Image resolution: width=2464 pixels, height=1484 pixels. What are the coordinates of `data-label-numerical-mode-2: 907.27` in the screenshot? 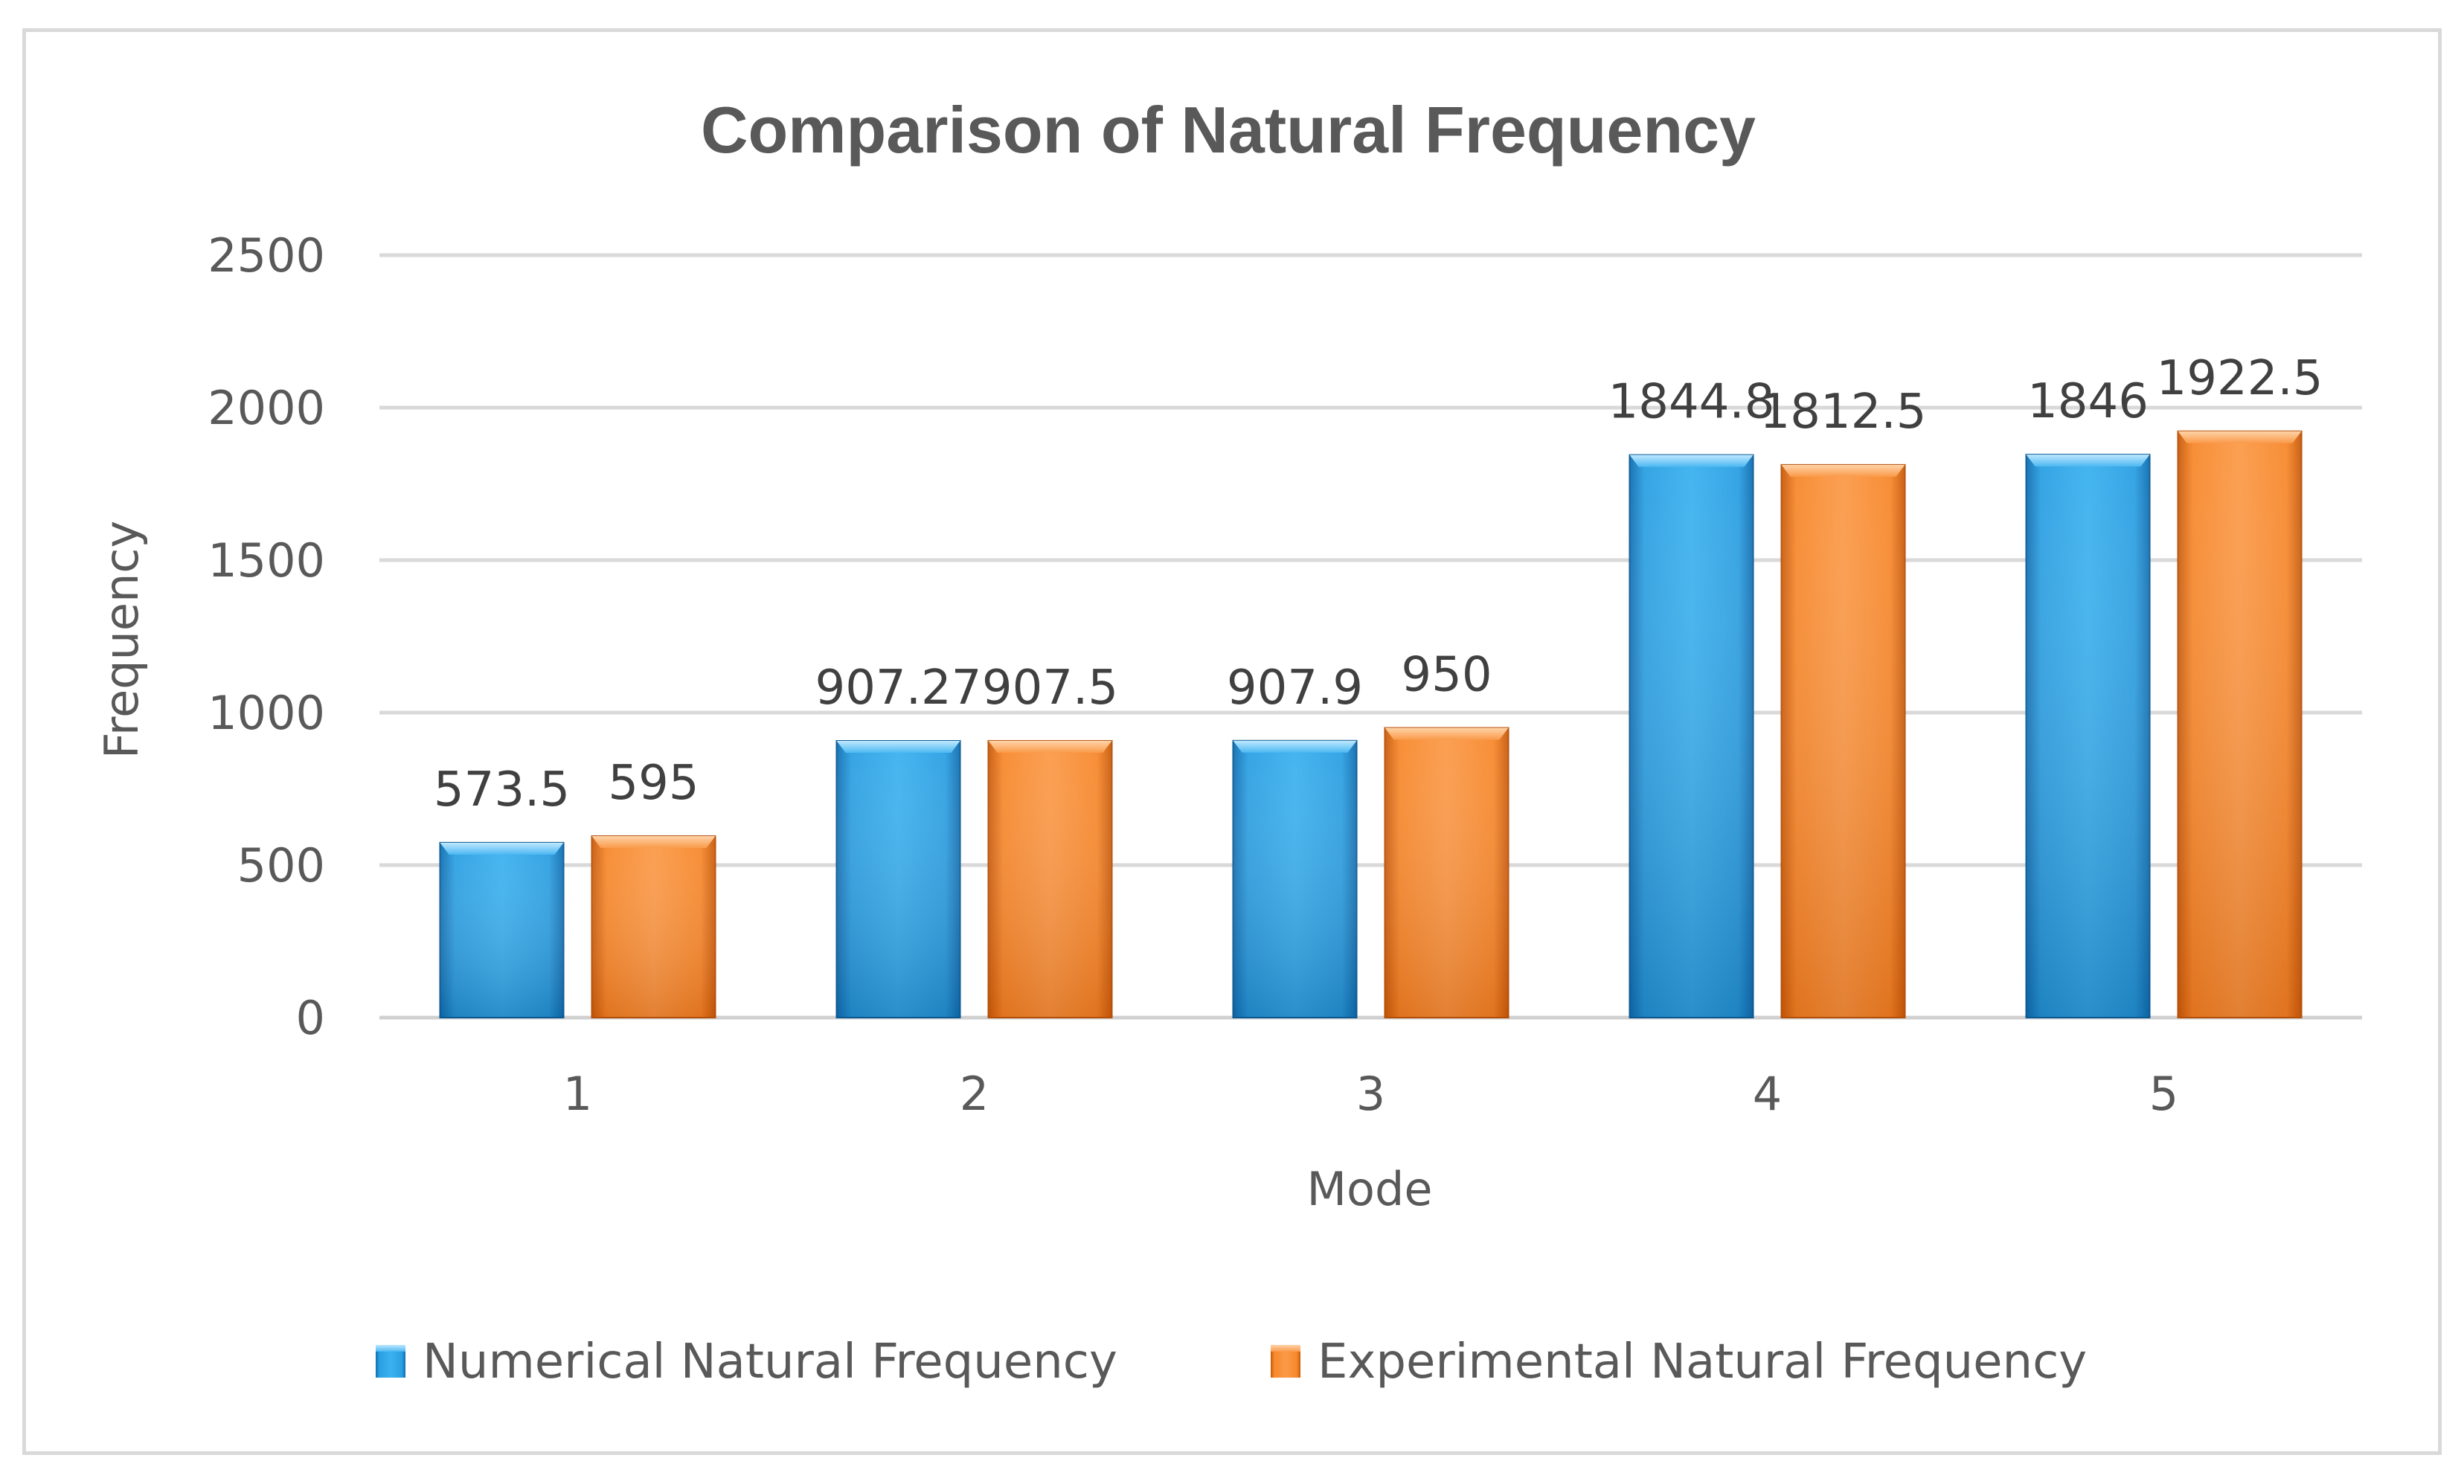 It's located at (898, 688).